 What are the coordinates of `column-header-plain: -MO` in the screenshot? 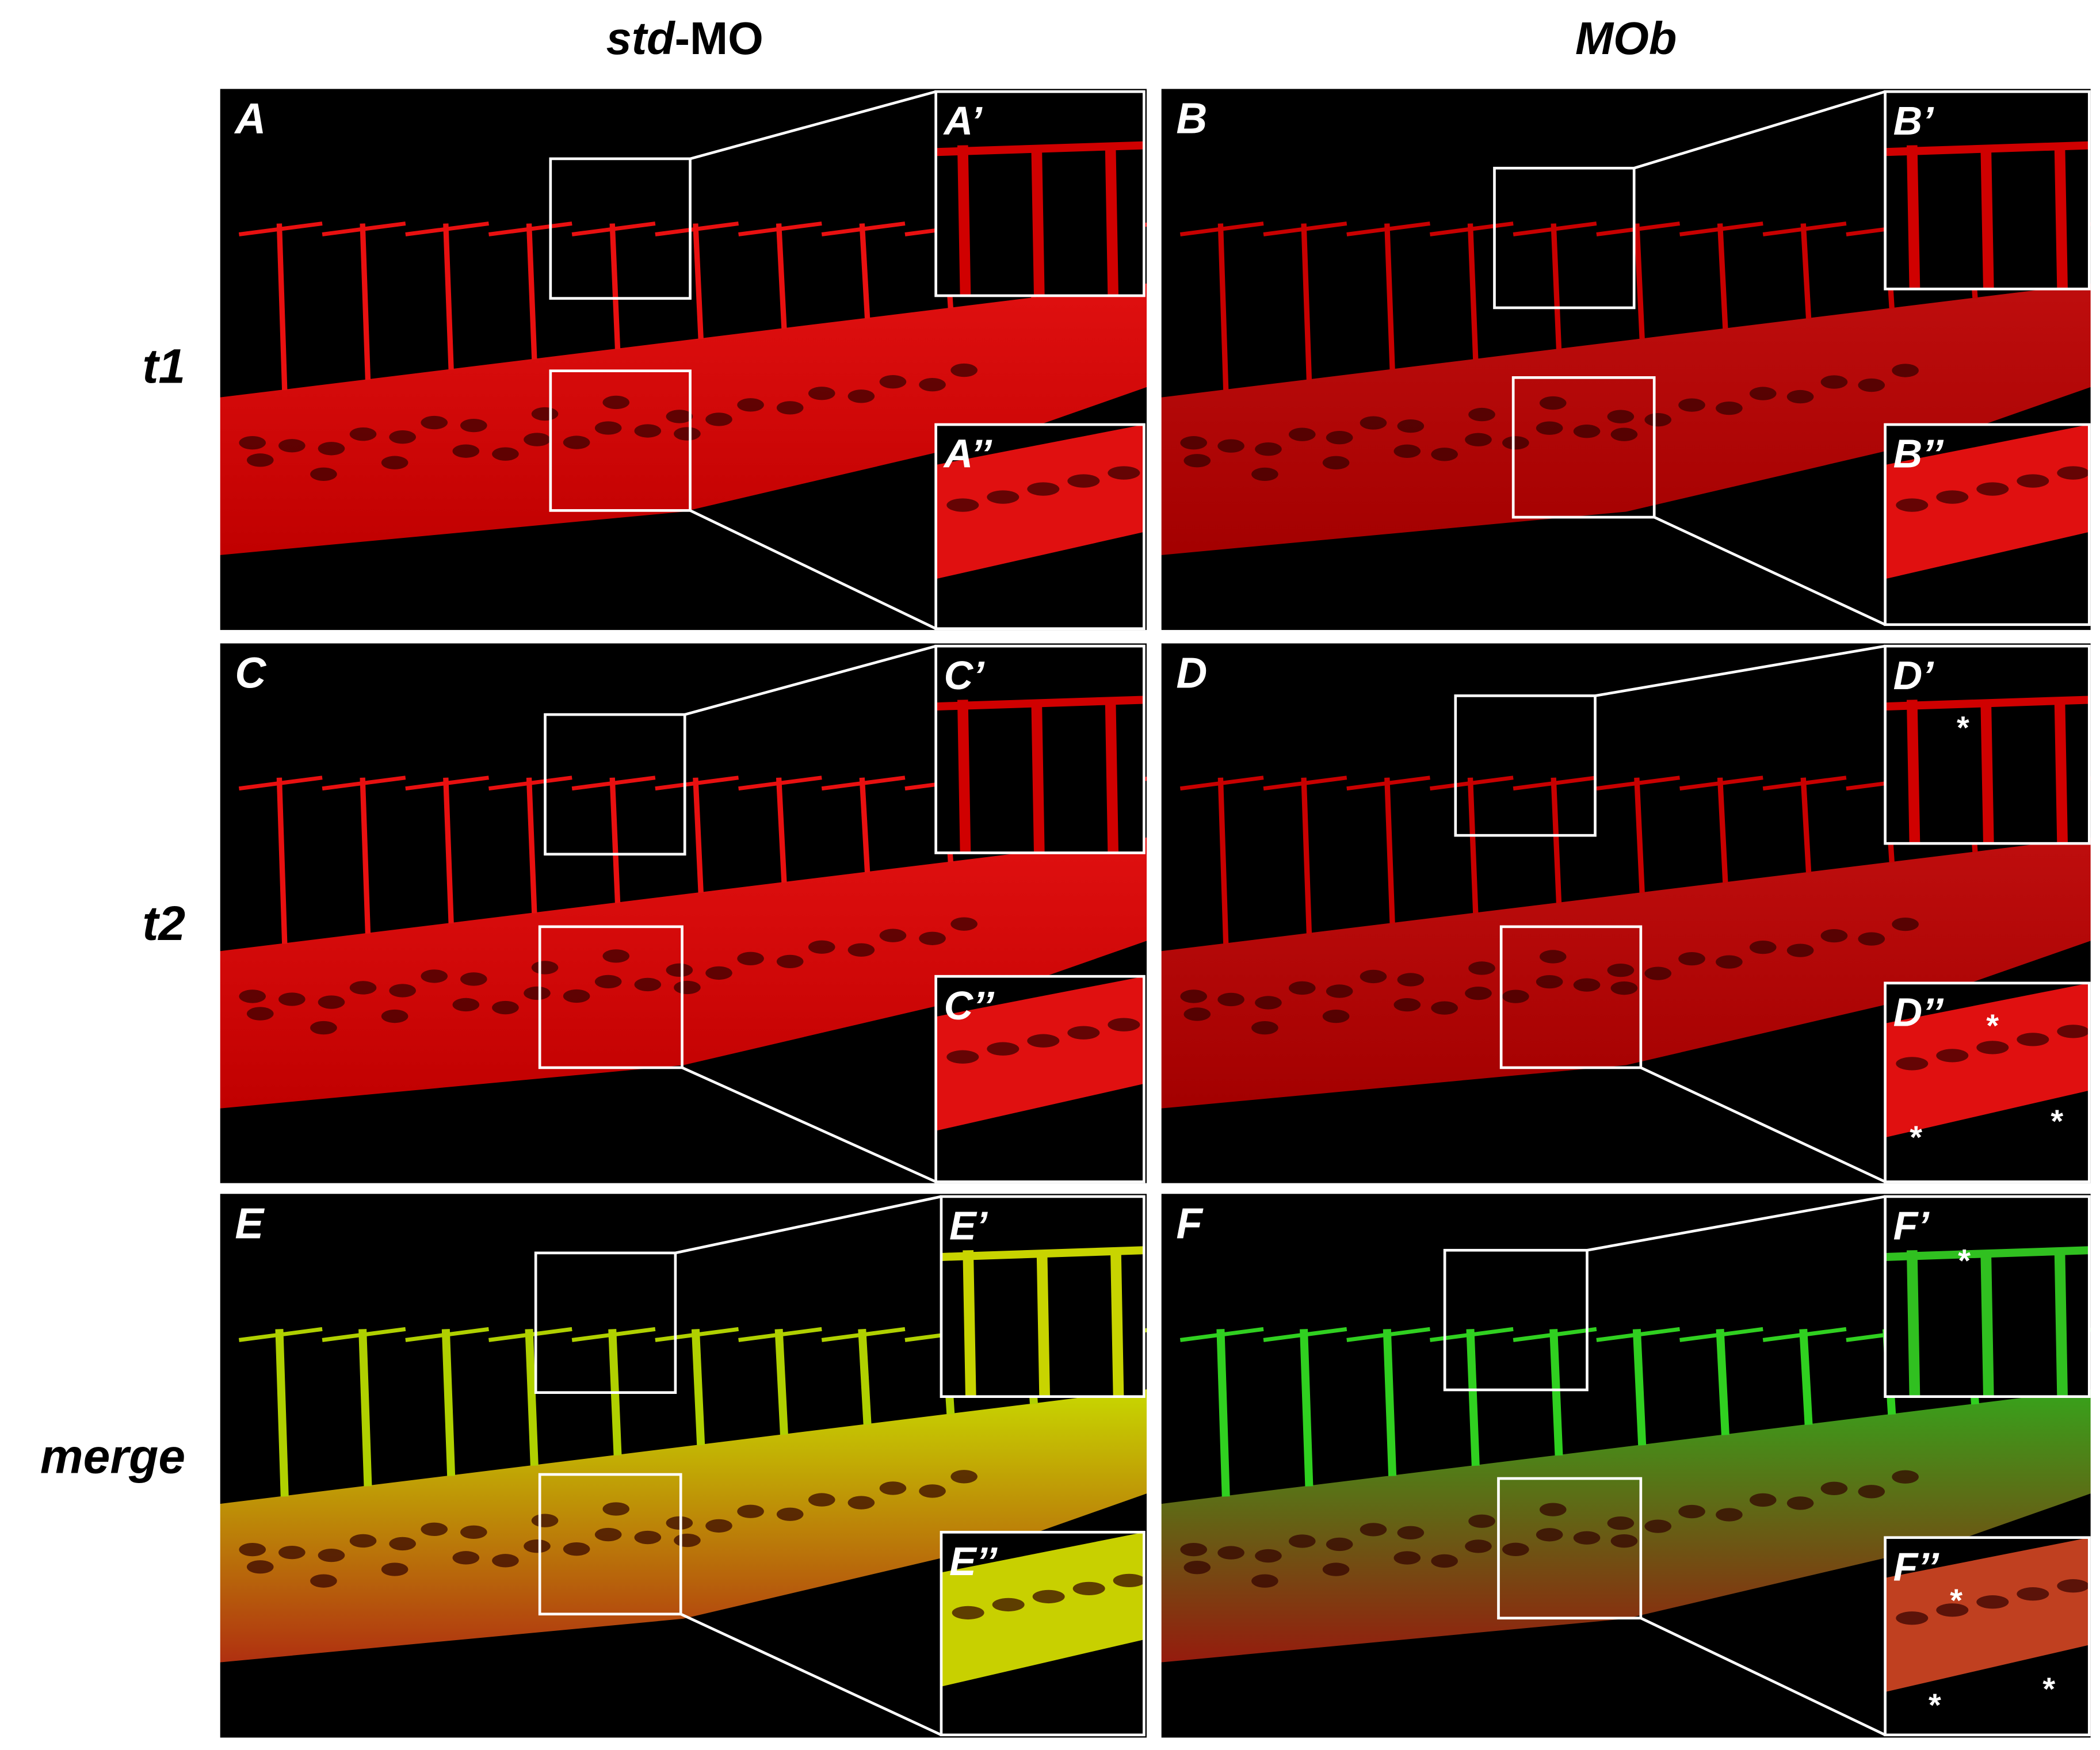 It's located at (719, 38).